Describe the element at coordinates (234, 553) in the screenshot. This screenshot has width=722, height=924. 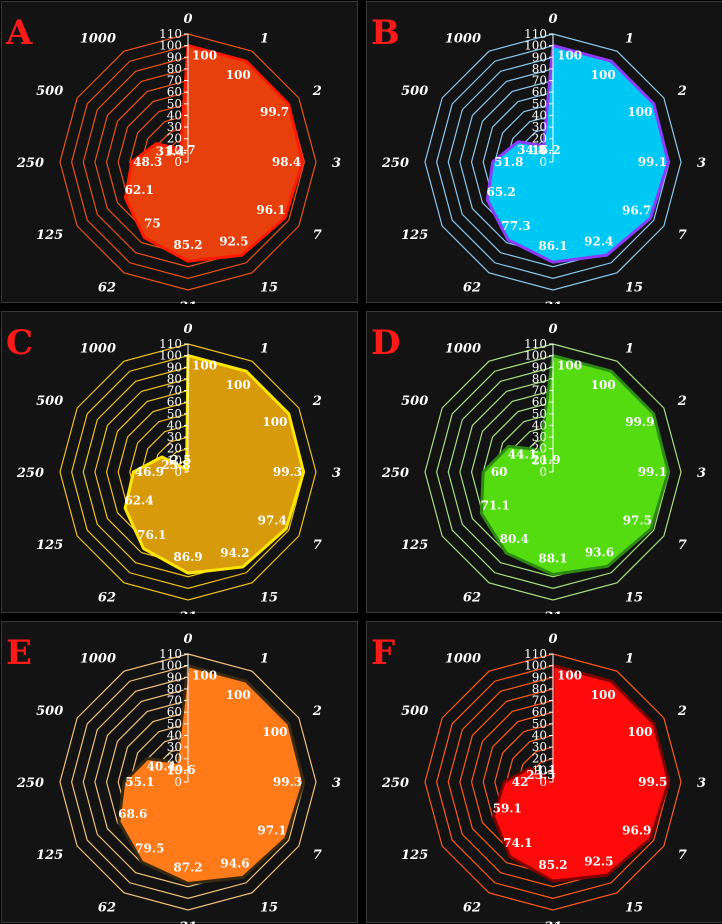
I see `value-label: 94.2` at that location.